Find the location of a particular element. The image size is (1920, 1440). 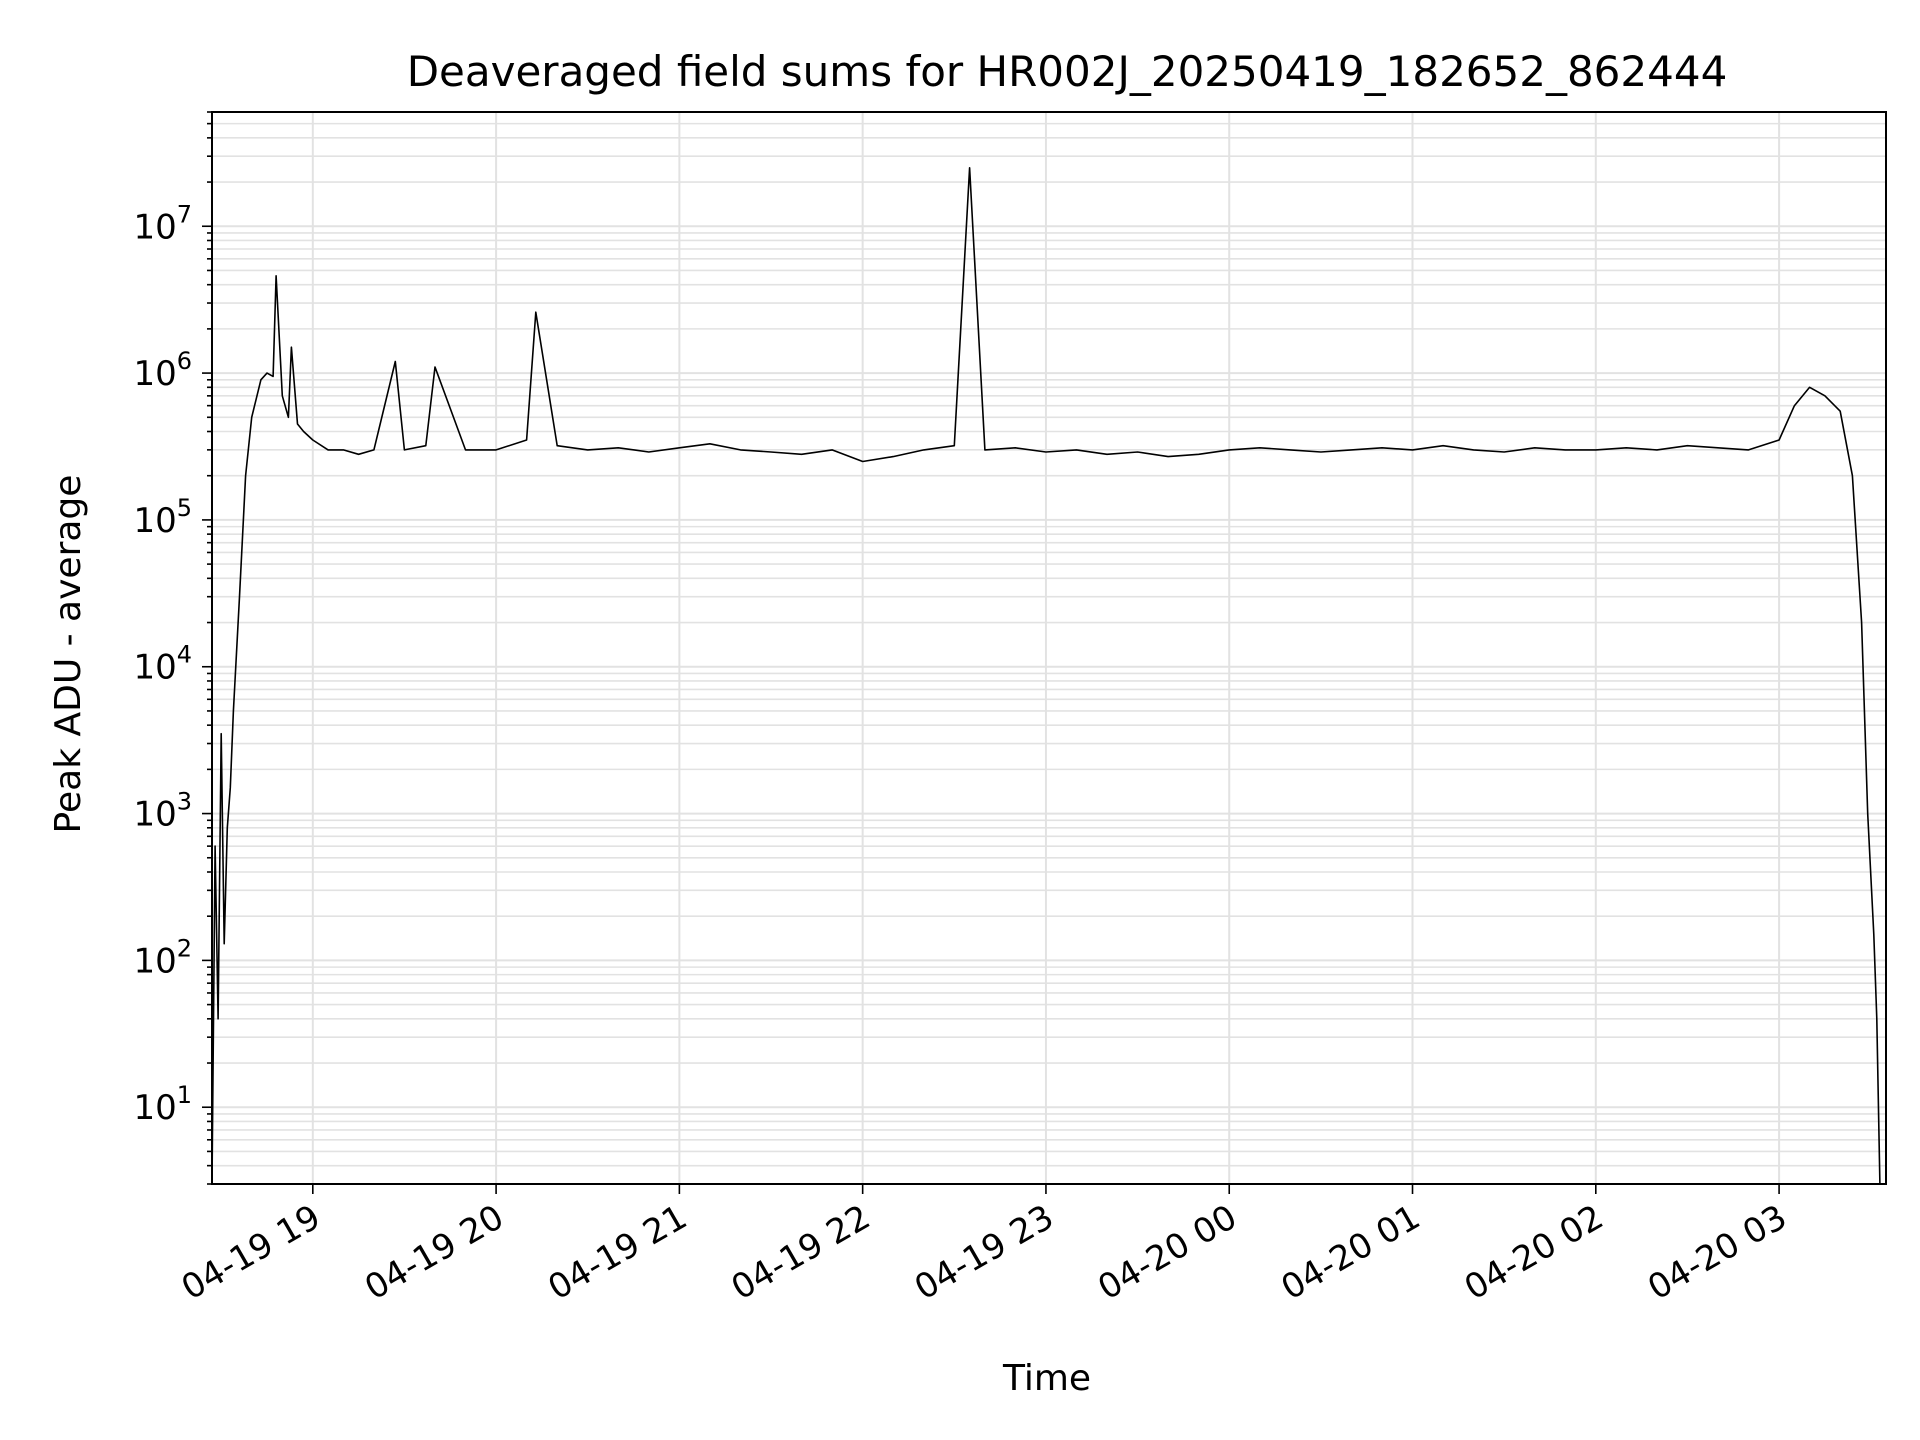

y-tick-label: 10⁵ is located at coordinates (162, 517).